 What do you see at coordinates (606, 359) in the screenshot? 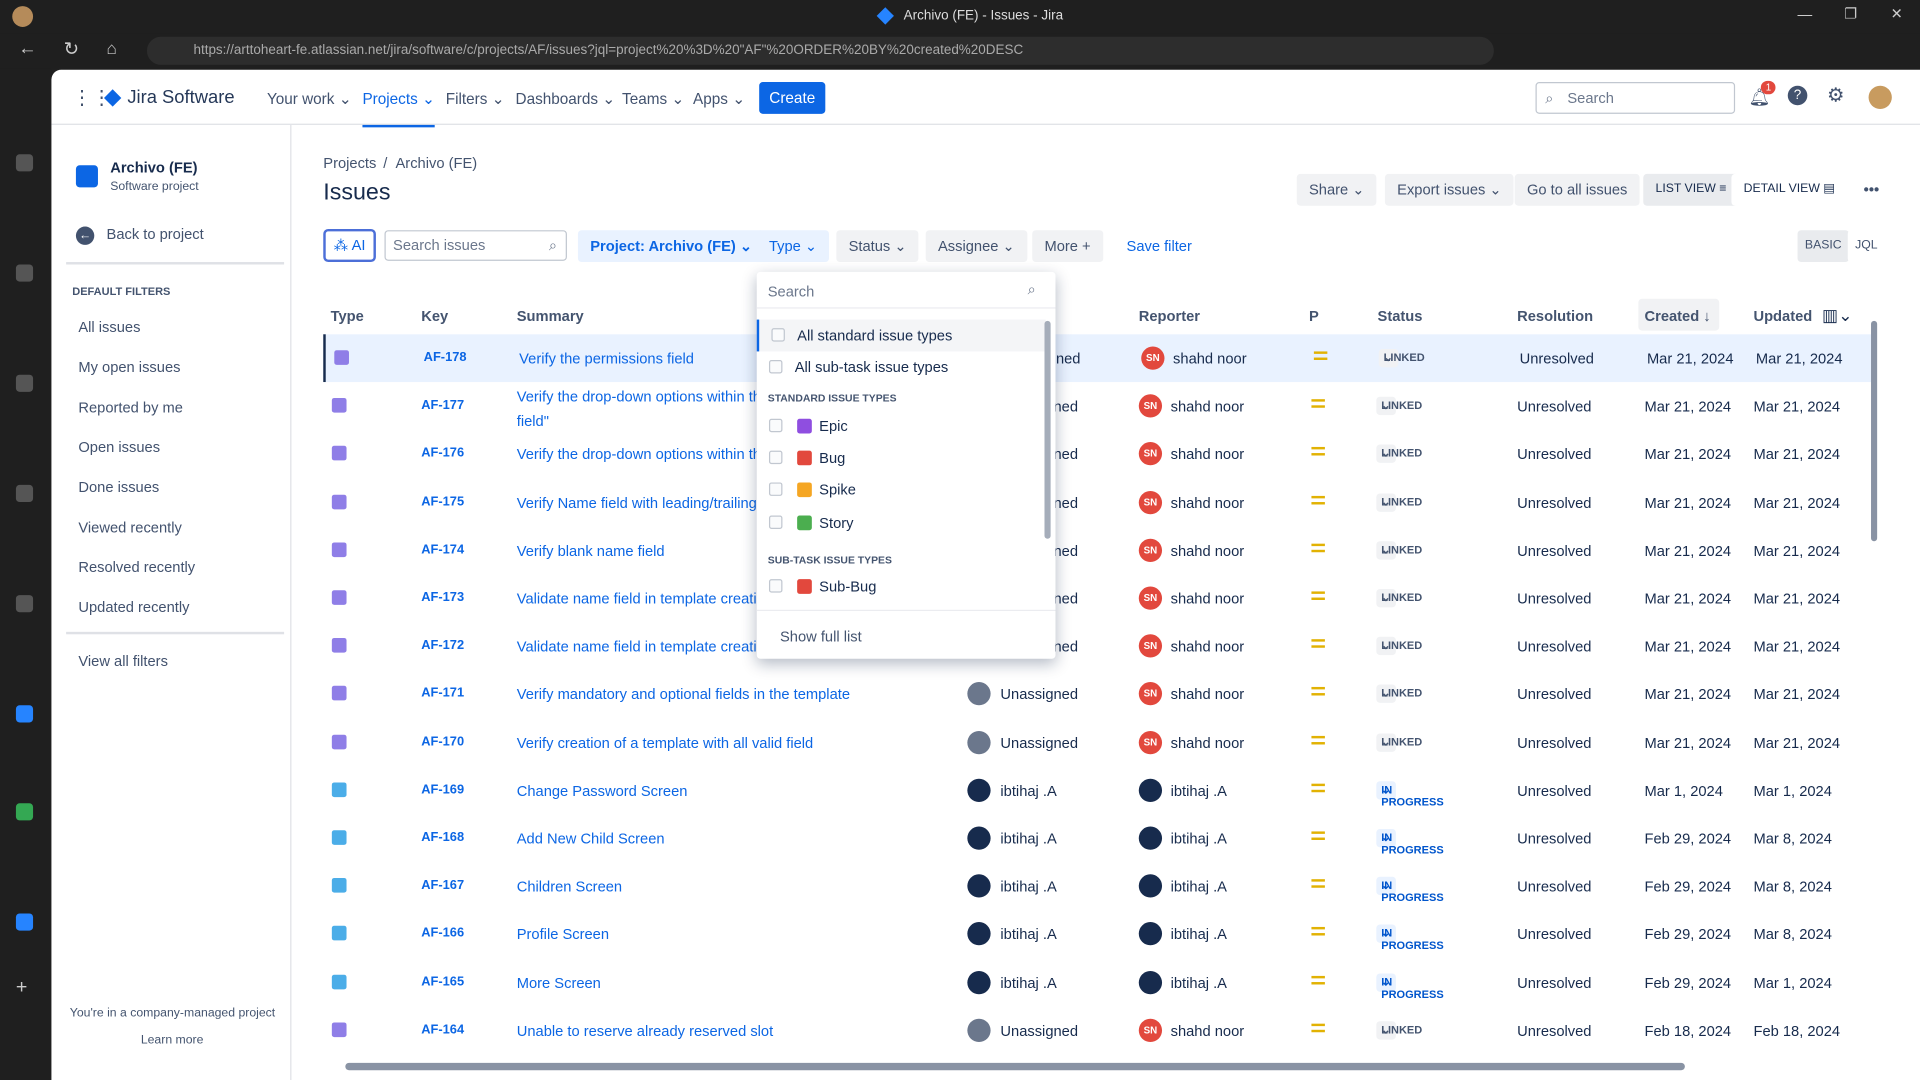
I see `issue-summary: Verify the permissions field` at bounding box center [606, 359].